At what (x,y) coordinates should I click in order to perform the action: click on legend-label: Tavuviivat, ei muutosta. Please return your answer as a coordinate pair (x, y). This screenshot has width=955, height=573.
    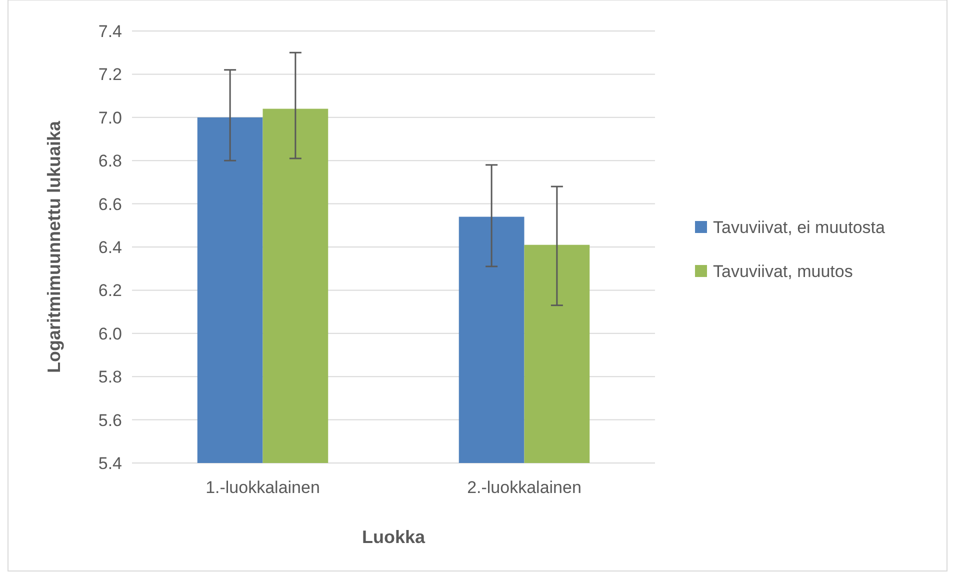
    Looking at the image, I should click on (799, 227).